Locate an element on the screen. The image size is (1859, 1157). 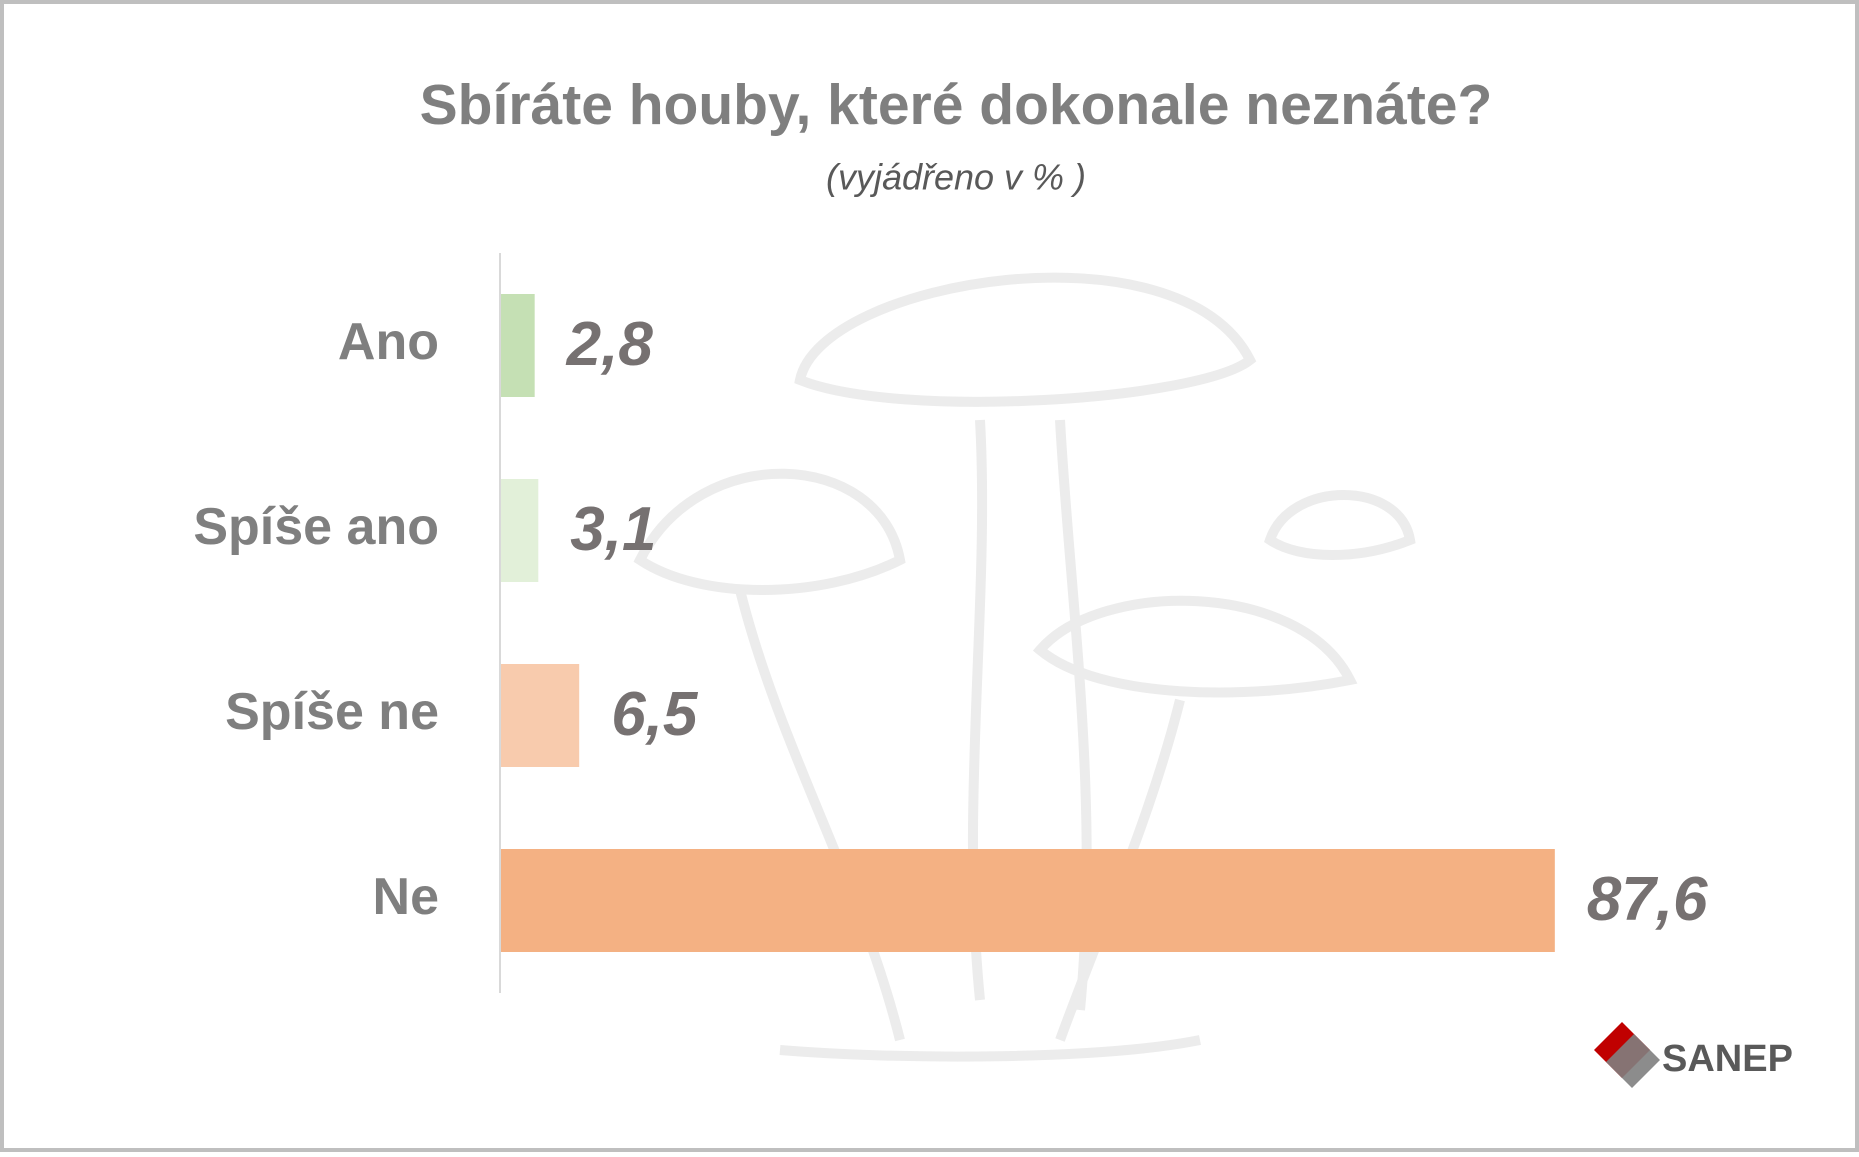
value-label: 3,1 is located at coordinates (613, 529).